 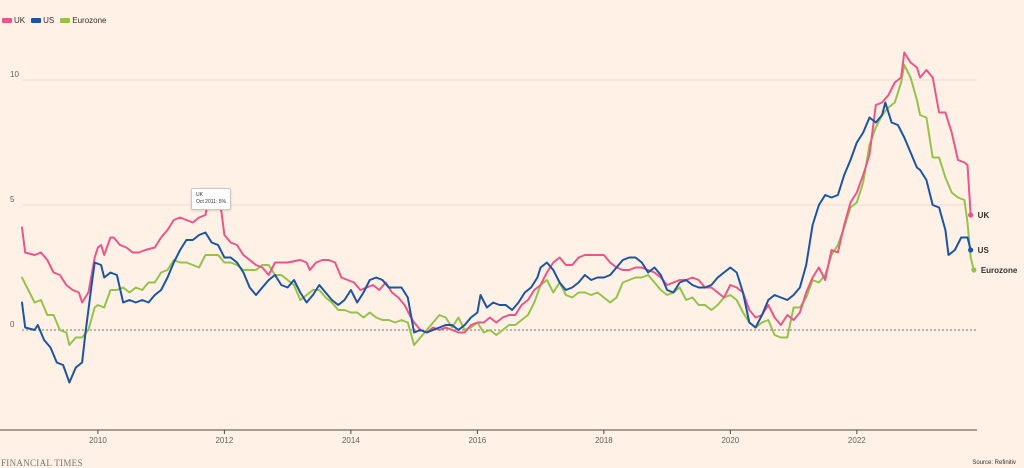 What do you see at coordinates (89, 20) in the screenshot?
I see `legend-label: Eurozone` at bounding box center [89, 20].